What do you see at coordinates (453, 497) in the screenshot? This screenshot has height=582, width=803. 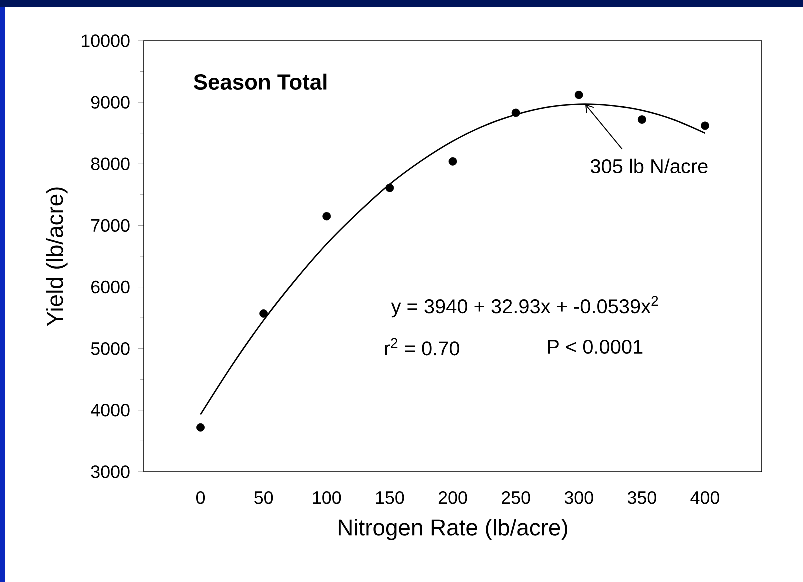 I see `x-tick-label: 200` at bounding box center [453, 497].